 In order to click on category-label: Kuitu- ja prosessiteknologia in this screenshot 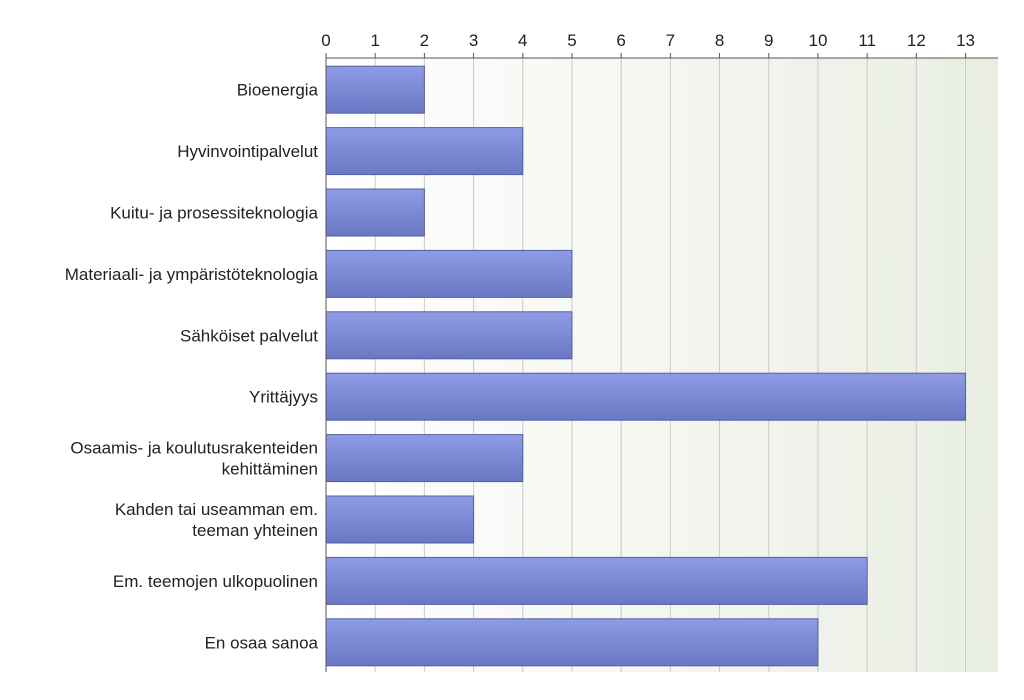, I will do `click(214, 213)`.